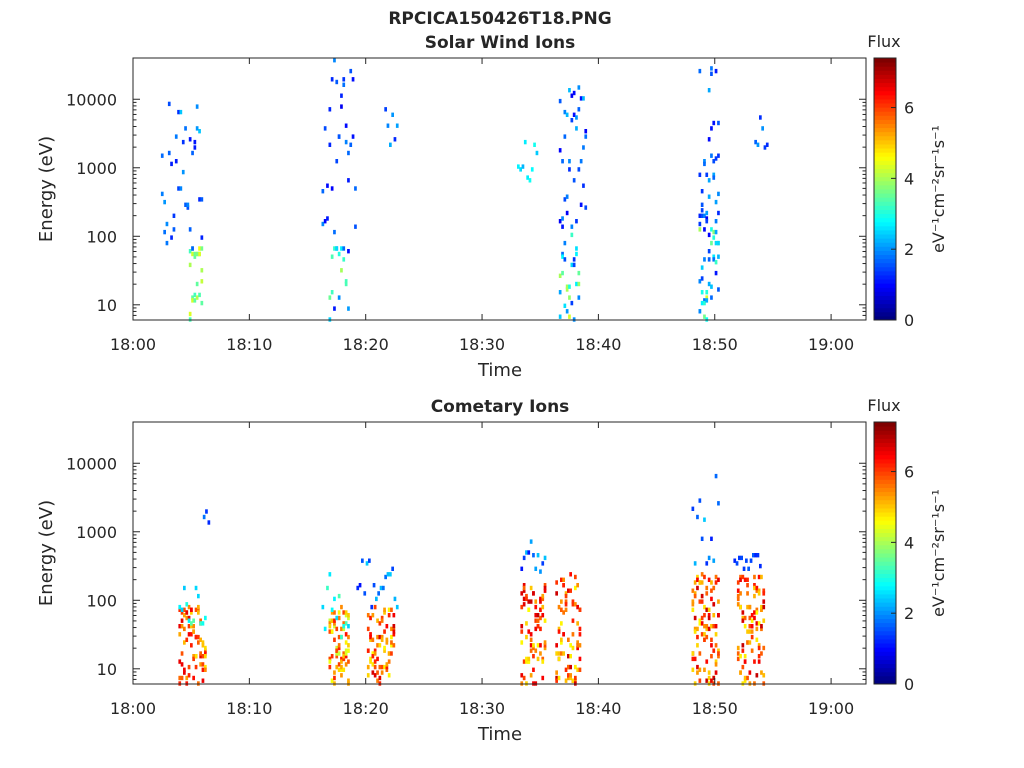  Describe the element at coordinates (91, 463) in the screenshot. I see `y-tick-label: 10000` at that location.